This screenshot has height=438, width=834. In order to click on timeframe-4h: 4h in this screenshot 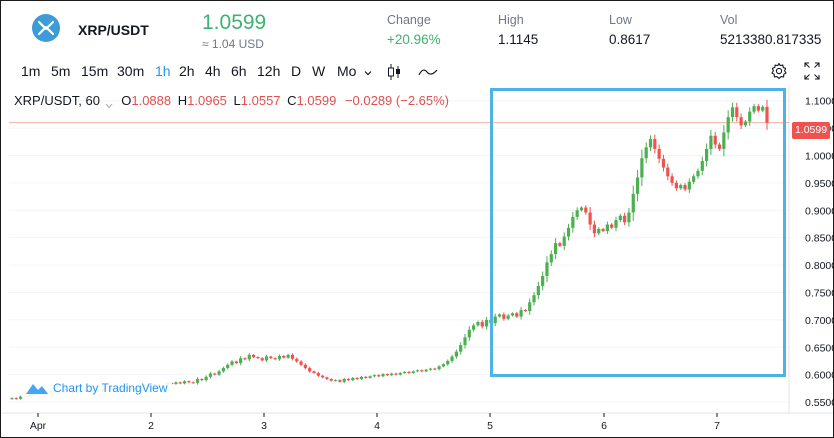, I will do `click(213, 71)`.